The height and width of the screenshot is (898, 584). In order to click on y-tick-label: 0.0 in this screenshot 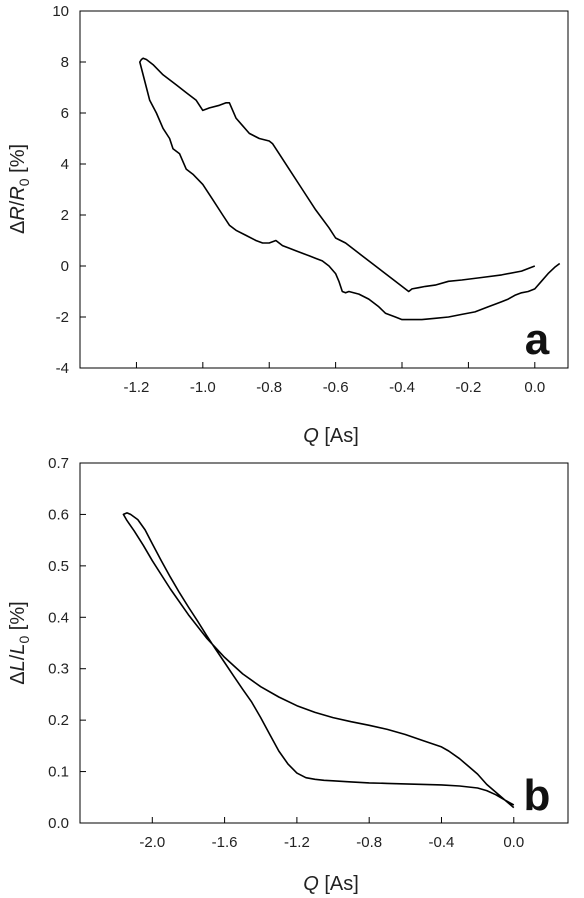, I will do `click(58, 823)`.